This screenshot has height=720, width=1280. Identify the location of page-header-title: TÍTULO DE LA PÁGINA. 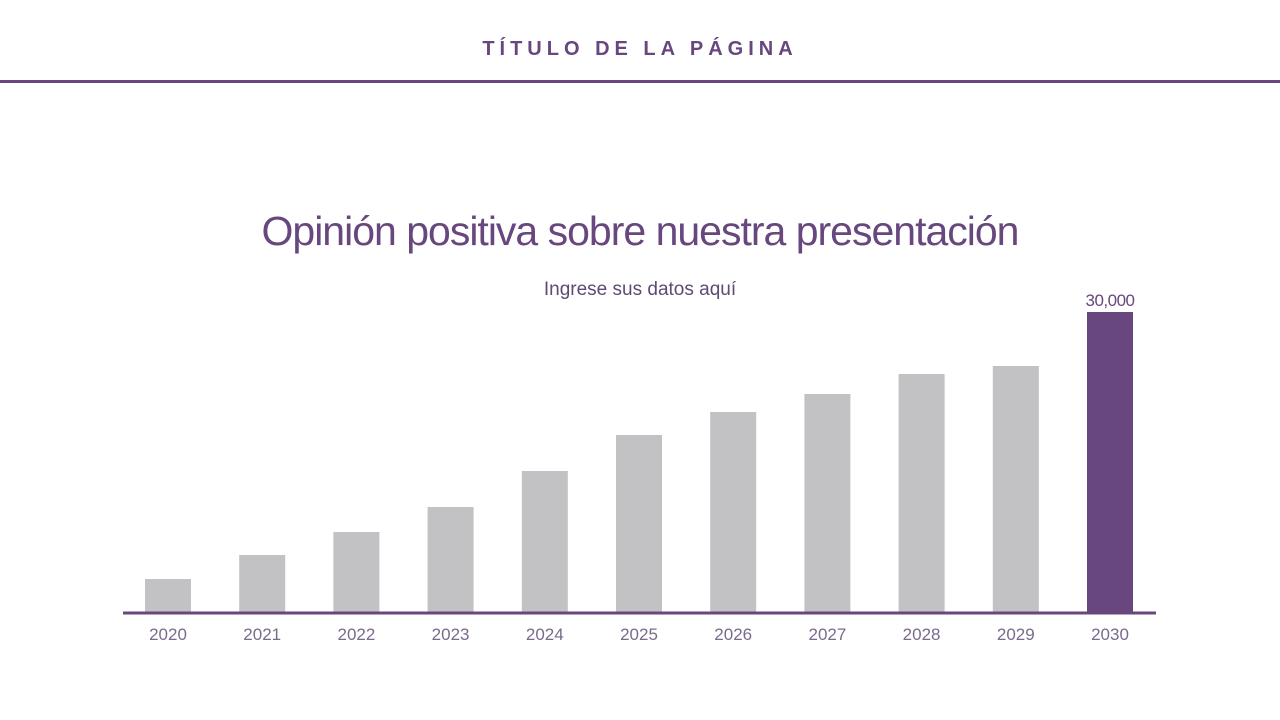
(640, 49).